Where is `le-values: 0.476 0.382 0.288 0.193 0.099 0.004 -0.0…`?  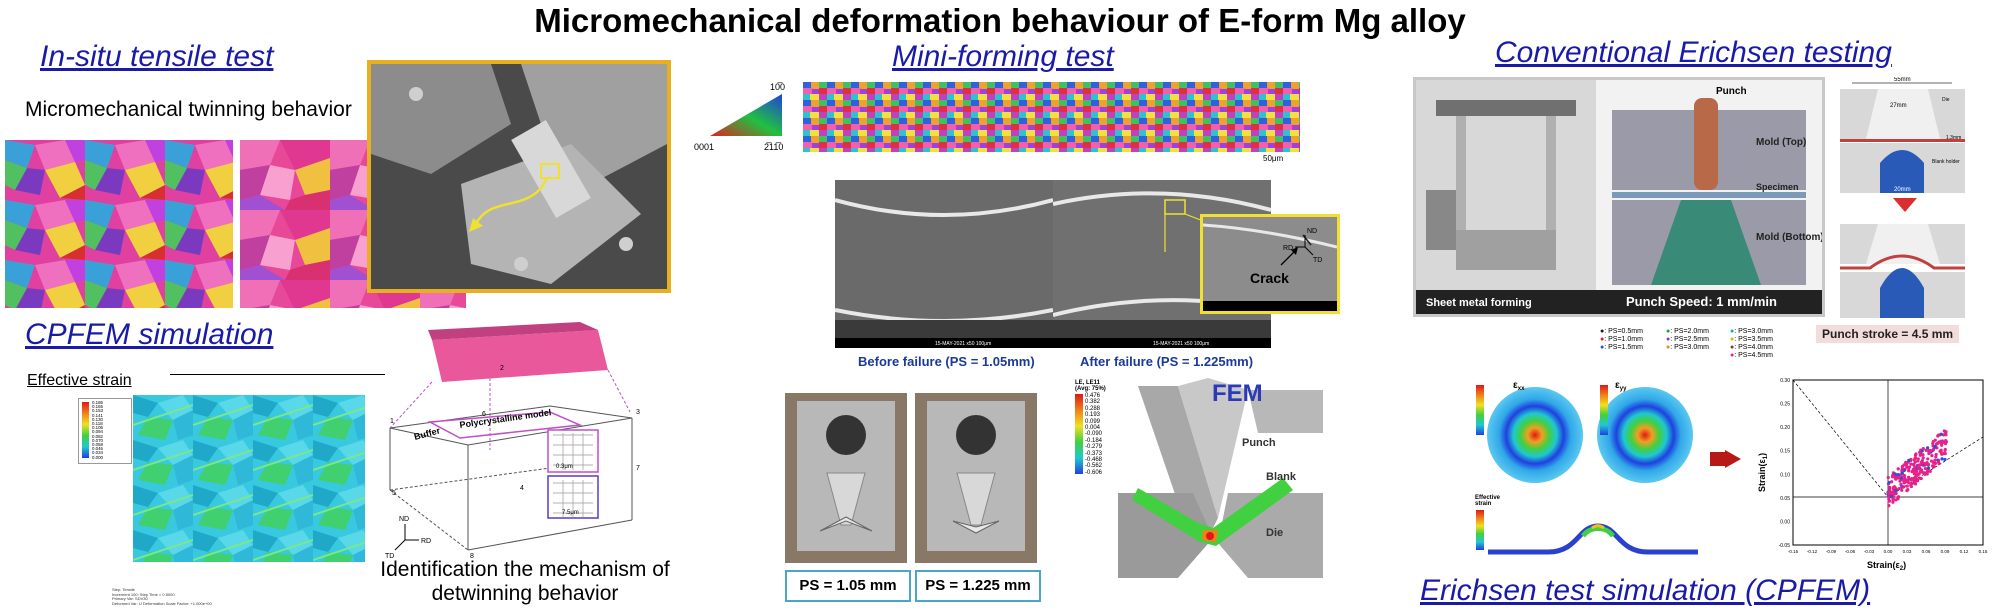
le-values: 0.476 0.382 0.288 0.193 0.099 0.004 -0.0… is located at coordinates (1093, 434).